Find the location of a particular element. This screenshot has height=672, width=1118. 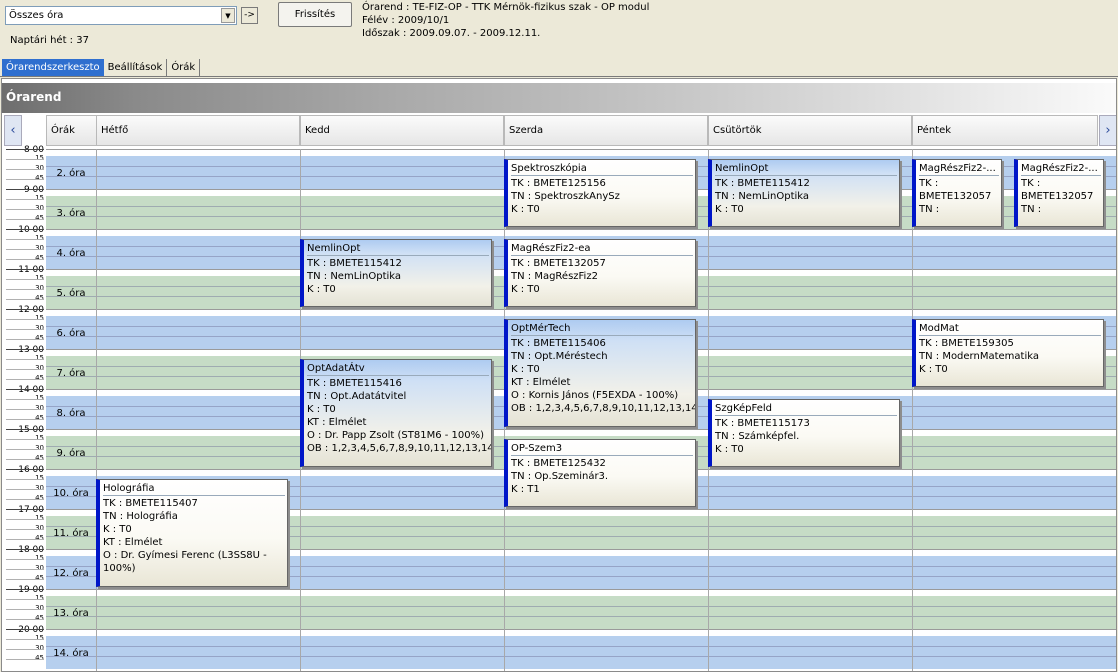

event-detail: TN : Opt.Adatátvitel is located at coordinates (357, 396).